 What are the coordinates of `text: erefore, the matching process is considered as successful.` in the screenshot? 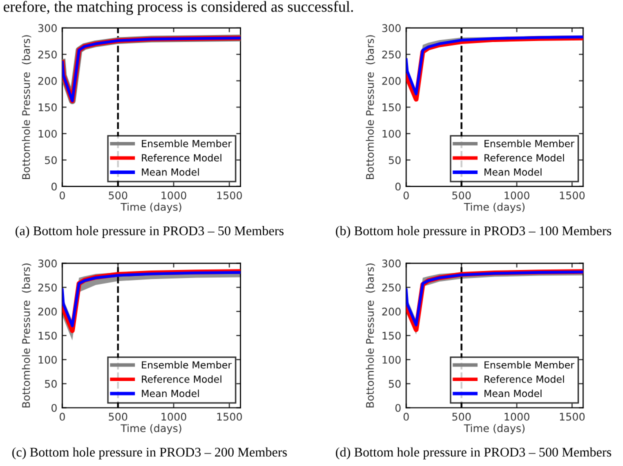 It's located at (178, 7).